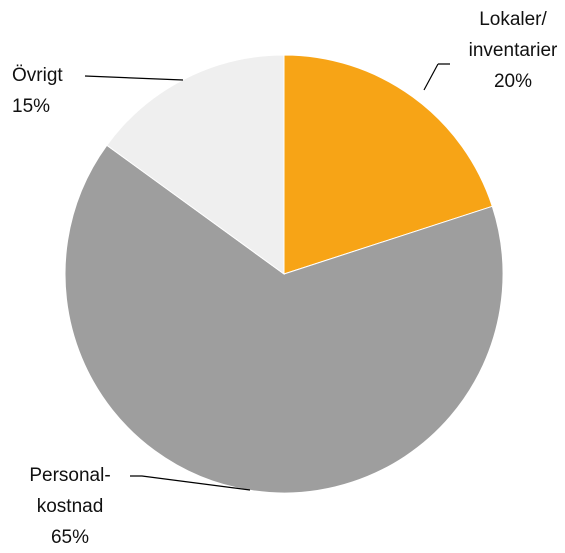 The height and width of the screenshot is (553, 565). Describe the element at coordinates (72, 91) in the screenshot. I see `data-label: Övrigt 15%` at that location.